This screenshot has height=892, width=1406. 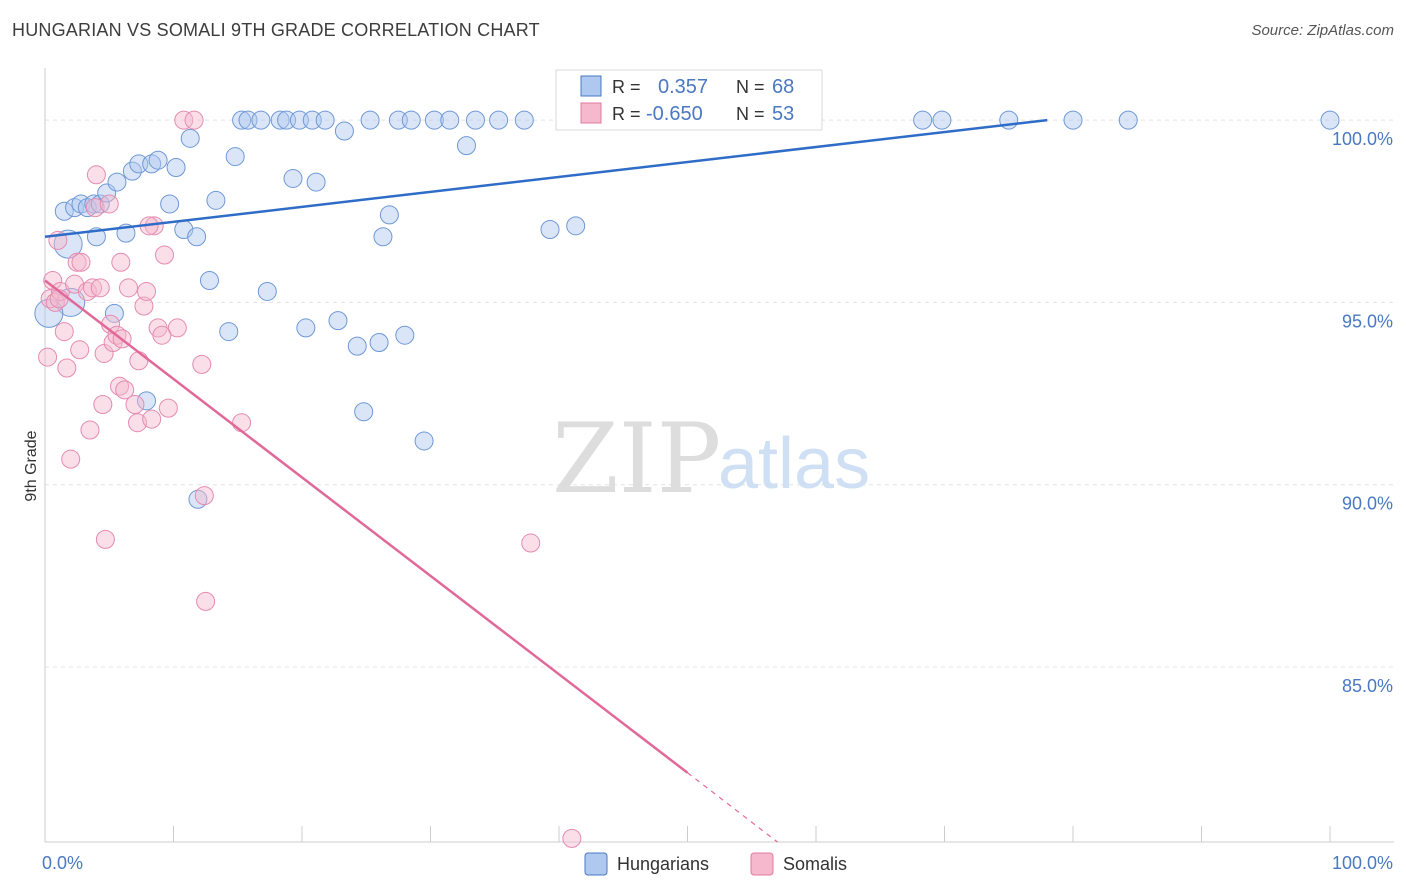 What do you see at coordinates (815, 864) in the screenshot?
I see `legend-somalis-label: Somalis` at bounding box center [815, 864].